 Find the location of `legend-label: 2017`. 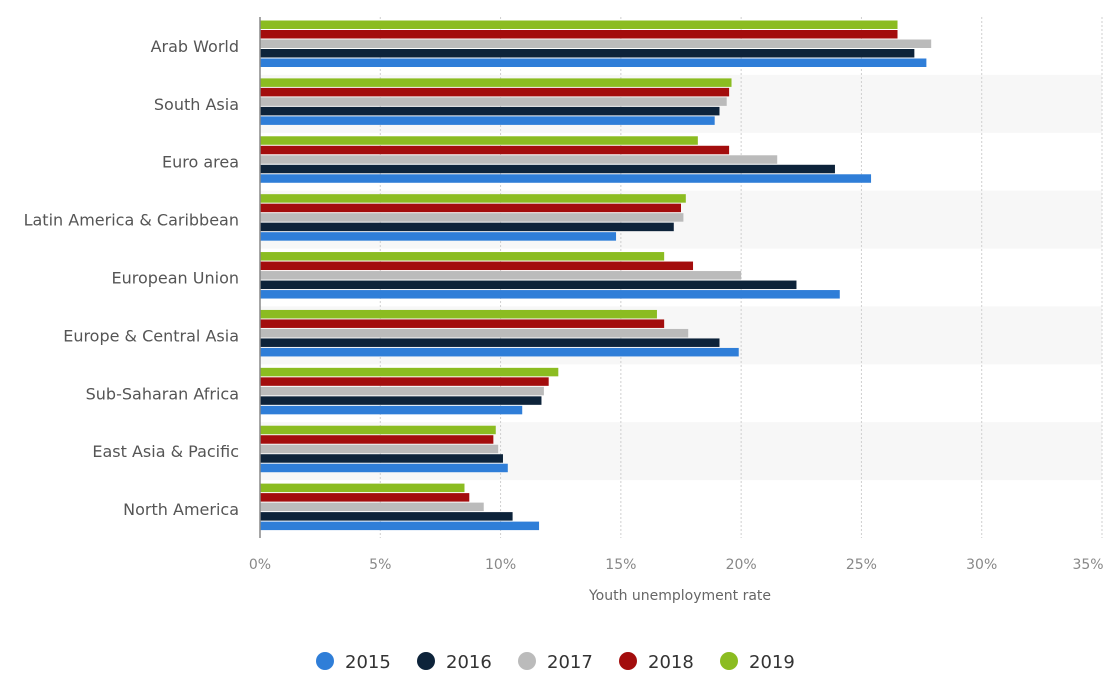

legend-label: 2017 is located at coordinates (570, 662).